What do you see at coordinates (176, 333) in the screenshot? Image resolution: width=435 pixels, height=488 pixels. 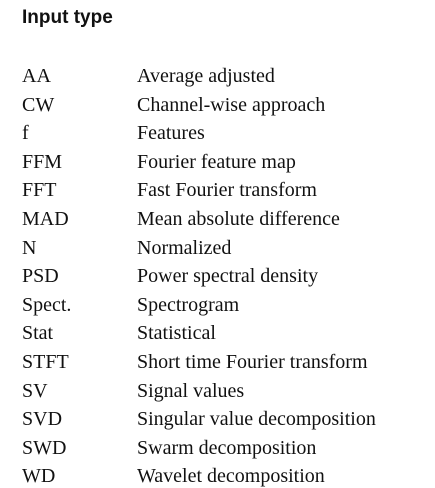 I see `abbreviation-definition: Statistical` at bounding box center [176, 333].